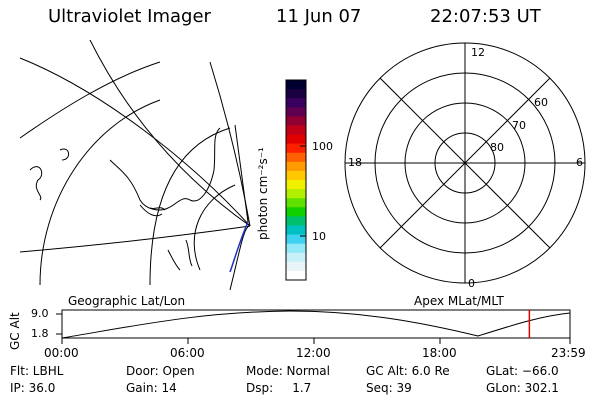  What do you see at coordinates (288, 371) in the screenshot?
I see `mode-readout: Mode: Normal` at bounding box center [288, 371].